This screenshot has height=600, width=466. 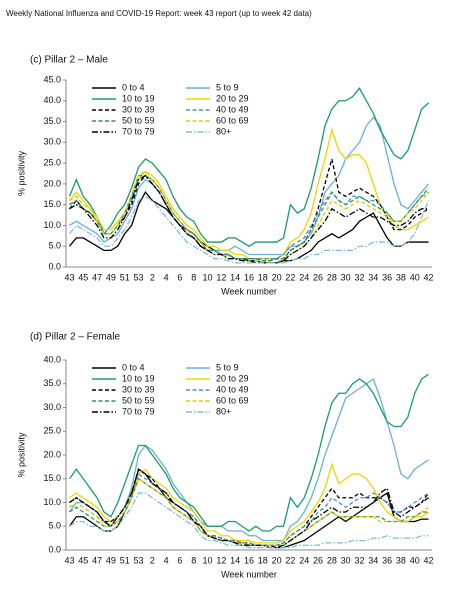 What do you see at coordinates (52, 79) in the screenshot?
I see `y-tick-label: 45.0` at bounding box center [52, 79].